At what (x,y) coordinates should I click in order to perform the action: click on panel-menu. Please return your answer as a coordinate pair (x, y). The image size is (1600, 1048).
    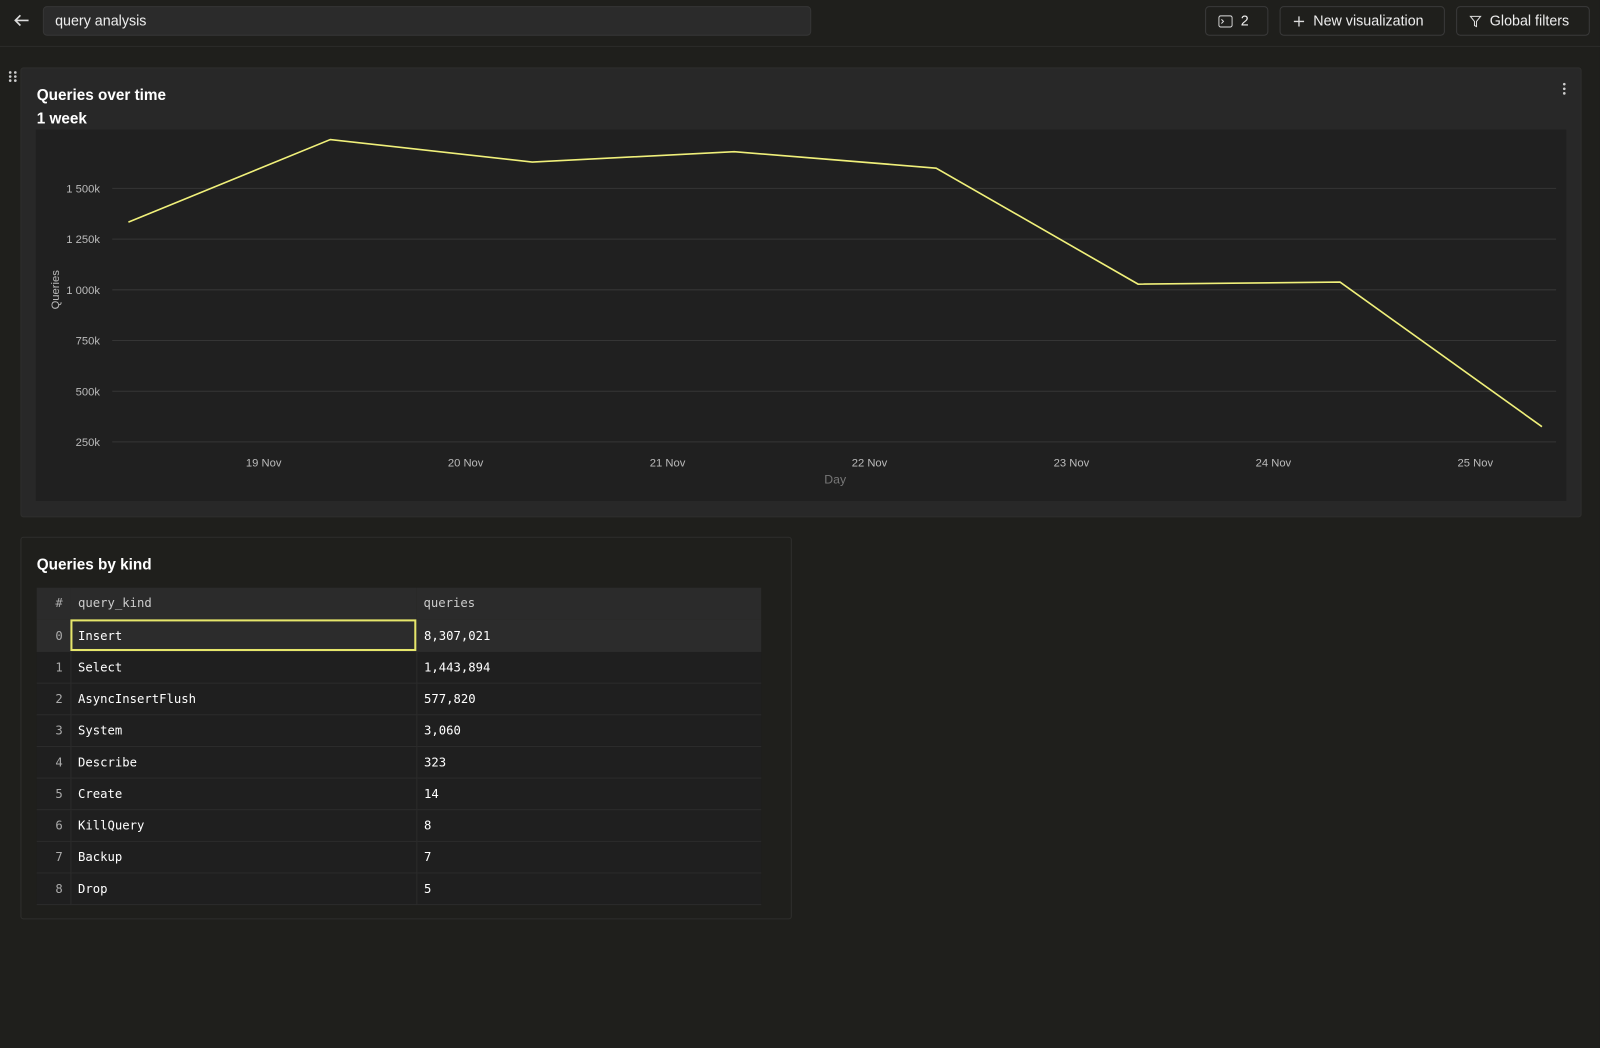
    Looking at the image, I should click on (1564, 89).